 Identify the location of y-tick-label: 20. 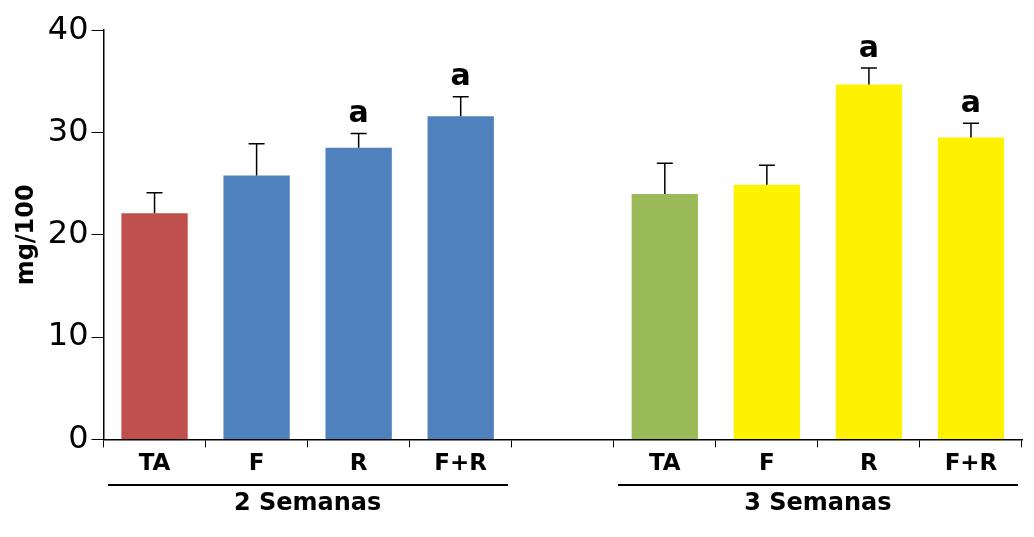
(68, 232).